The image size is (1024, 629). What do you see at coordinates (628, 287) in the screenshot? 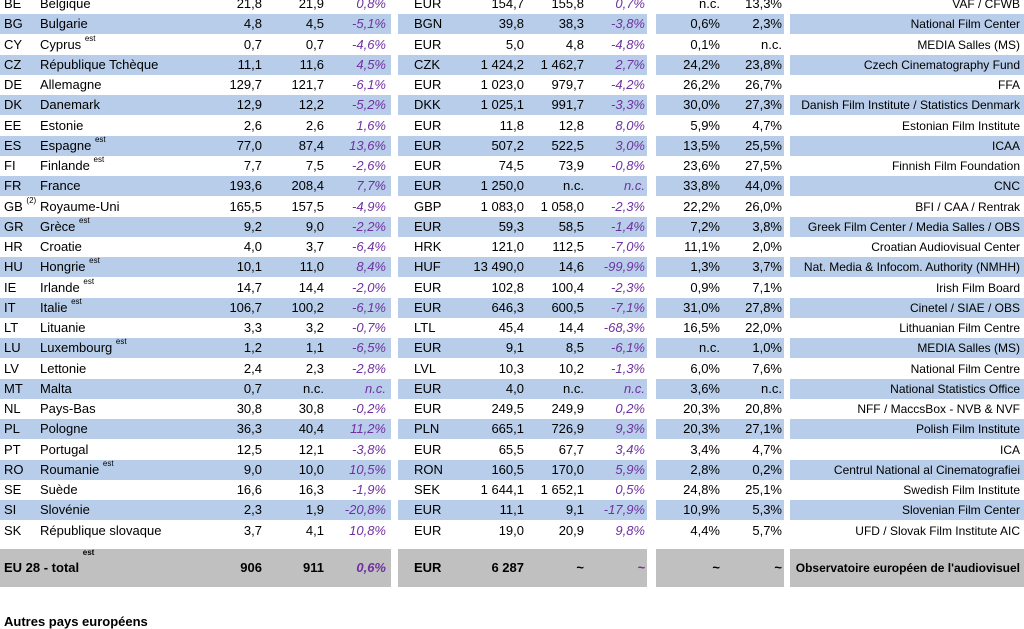
I see `gbo-change: -2,3%` at bounding box center [628, 287].